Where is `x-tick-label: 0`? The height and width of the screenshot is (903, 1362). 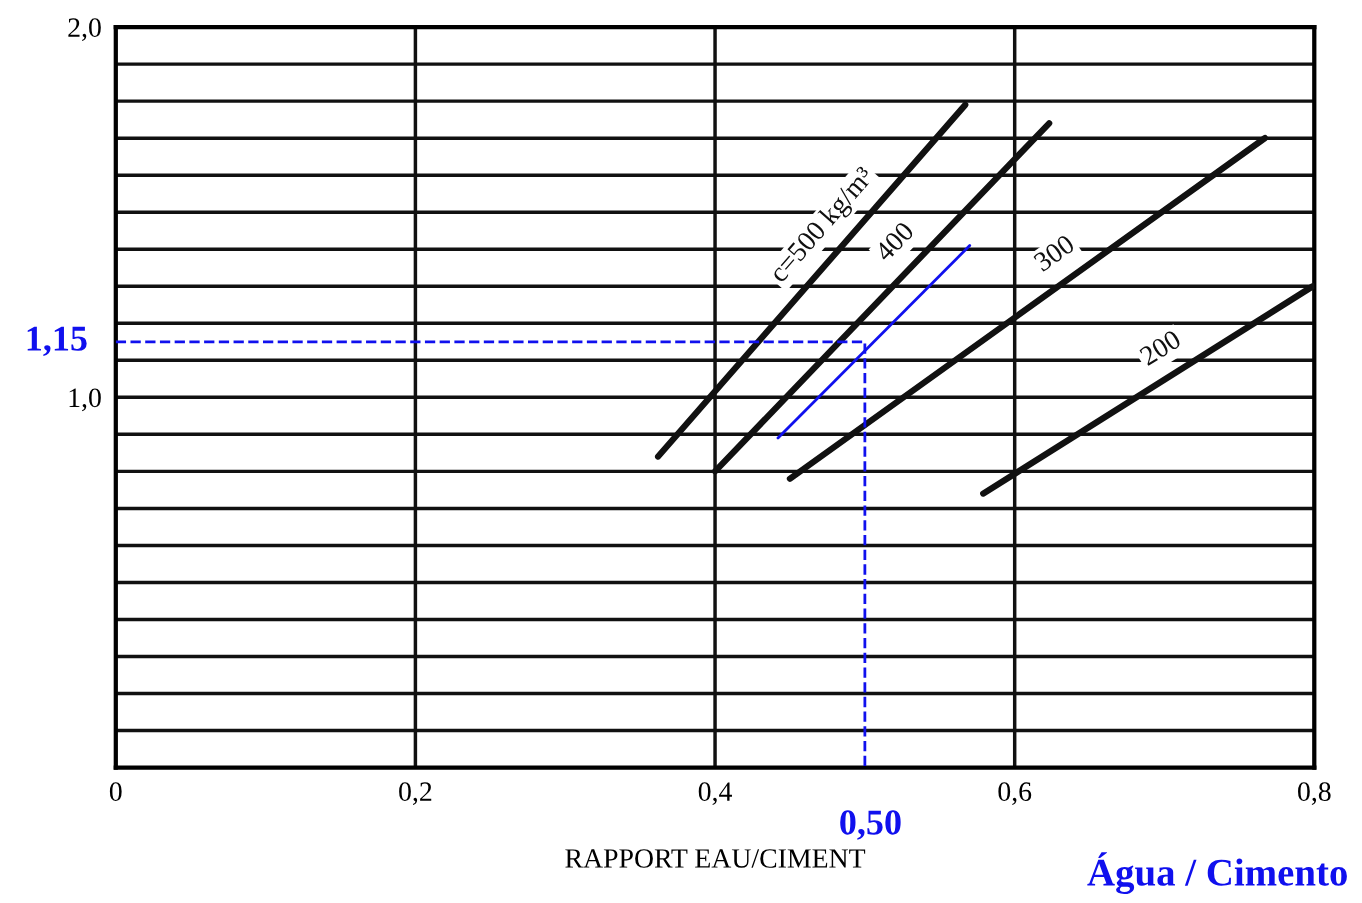
x-tick-label: 0 is located at coordinates (115, 791).